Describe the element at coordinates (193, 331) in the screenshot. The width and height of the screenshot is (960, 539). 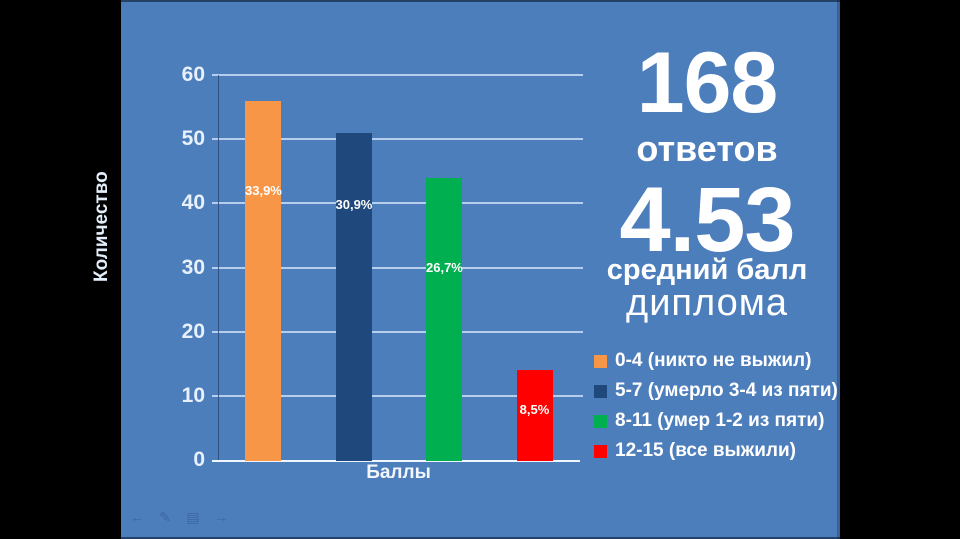
I see `y-tick-label: 20` at that location.